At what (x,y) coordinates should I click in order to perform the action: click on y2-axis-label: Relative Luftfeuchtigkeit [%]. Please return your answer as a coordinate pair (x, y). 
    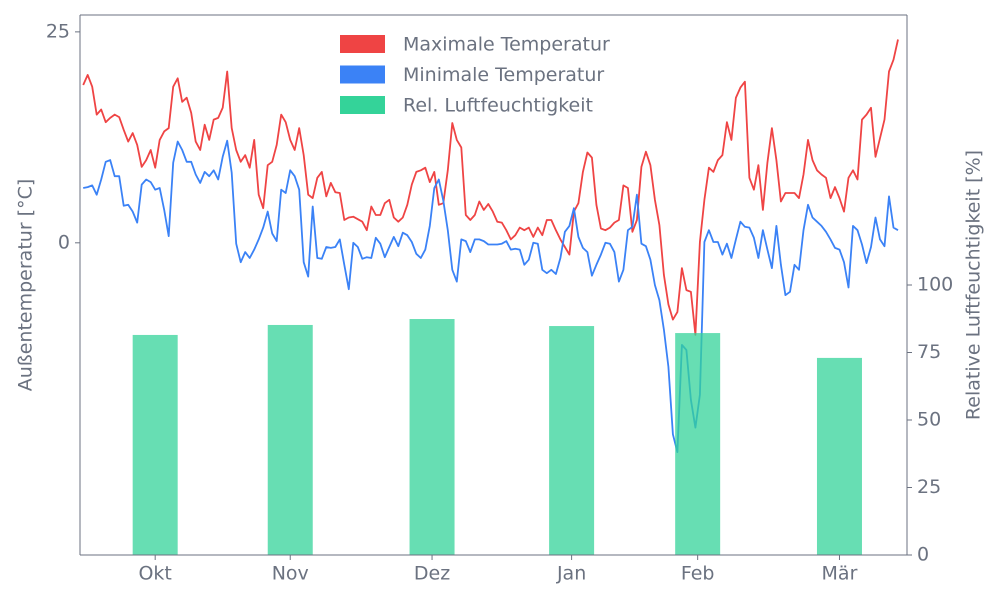
    Looking at the image, I should click on (974, 285).